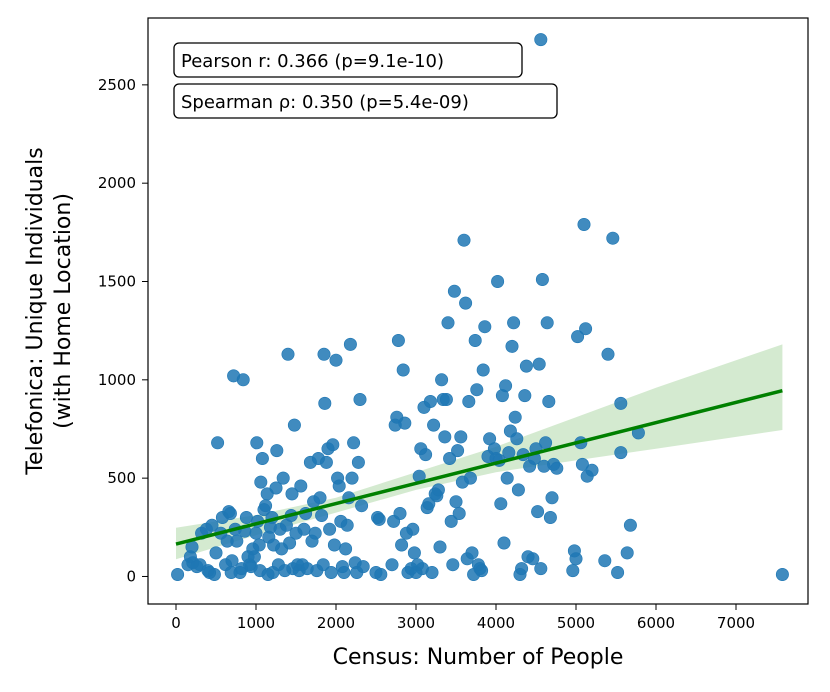 This screenshot has width=830, height=692. What do you see at coordinates (365, 101) in the screenshot?
I see `spearman-box` at bounding box center [365, 101].